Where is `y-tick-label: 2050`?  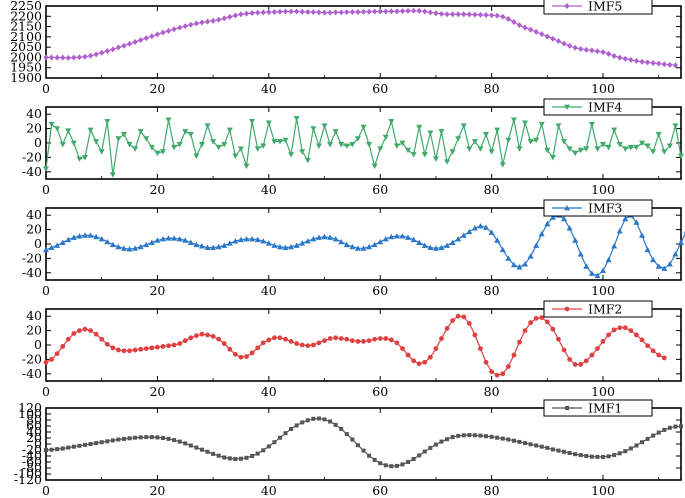 y-tick-label: 2050 is located at coordinates (26, 46).